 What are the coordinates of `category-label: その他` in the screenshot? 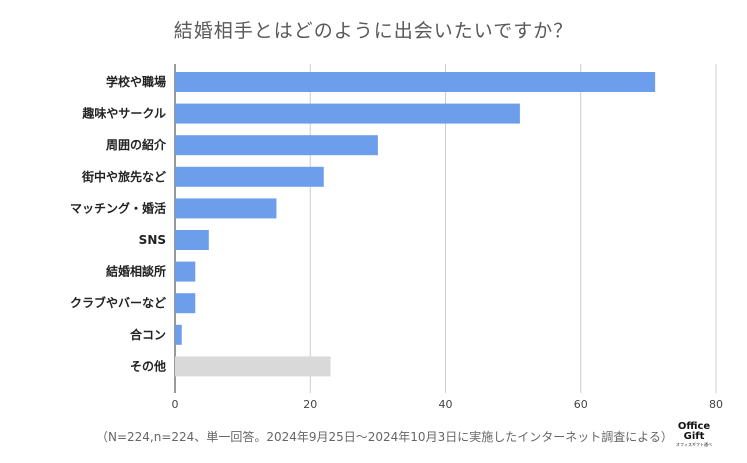 It's located at (148, 365).